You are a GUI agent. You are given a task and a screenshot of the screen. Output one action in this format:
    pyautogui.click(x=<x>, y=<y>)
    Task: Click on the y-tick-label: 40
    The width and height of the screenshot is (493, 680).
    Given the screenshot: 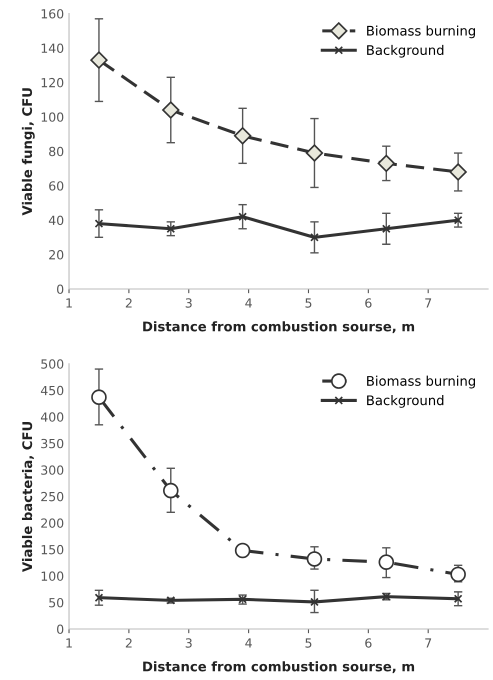 What is the action you would take?
    pyautogui.click(x=56, y=221)
    